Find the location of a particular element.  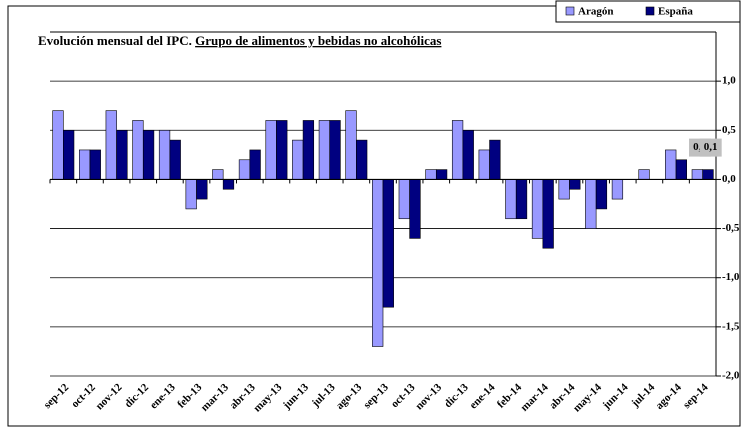

y-tick-label: -0,5 is located at coordinates (731, 228).